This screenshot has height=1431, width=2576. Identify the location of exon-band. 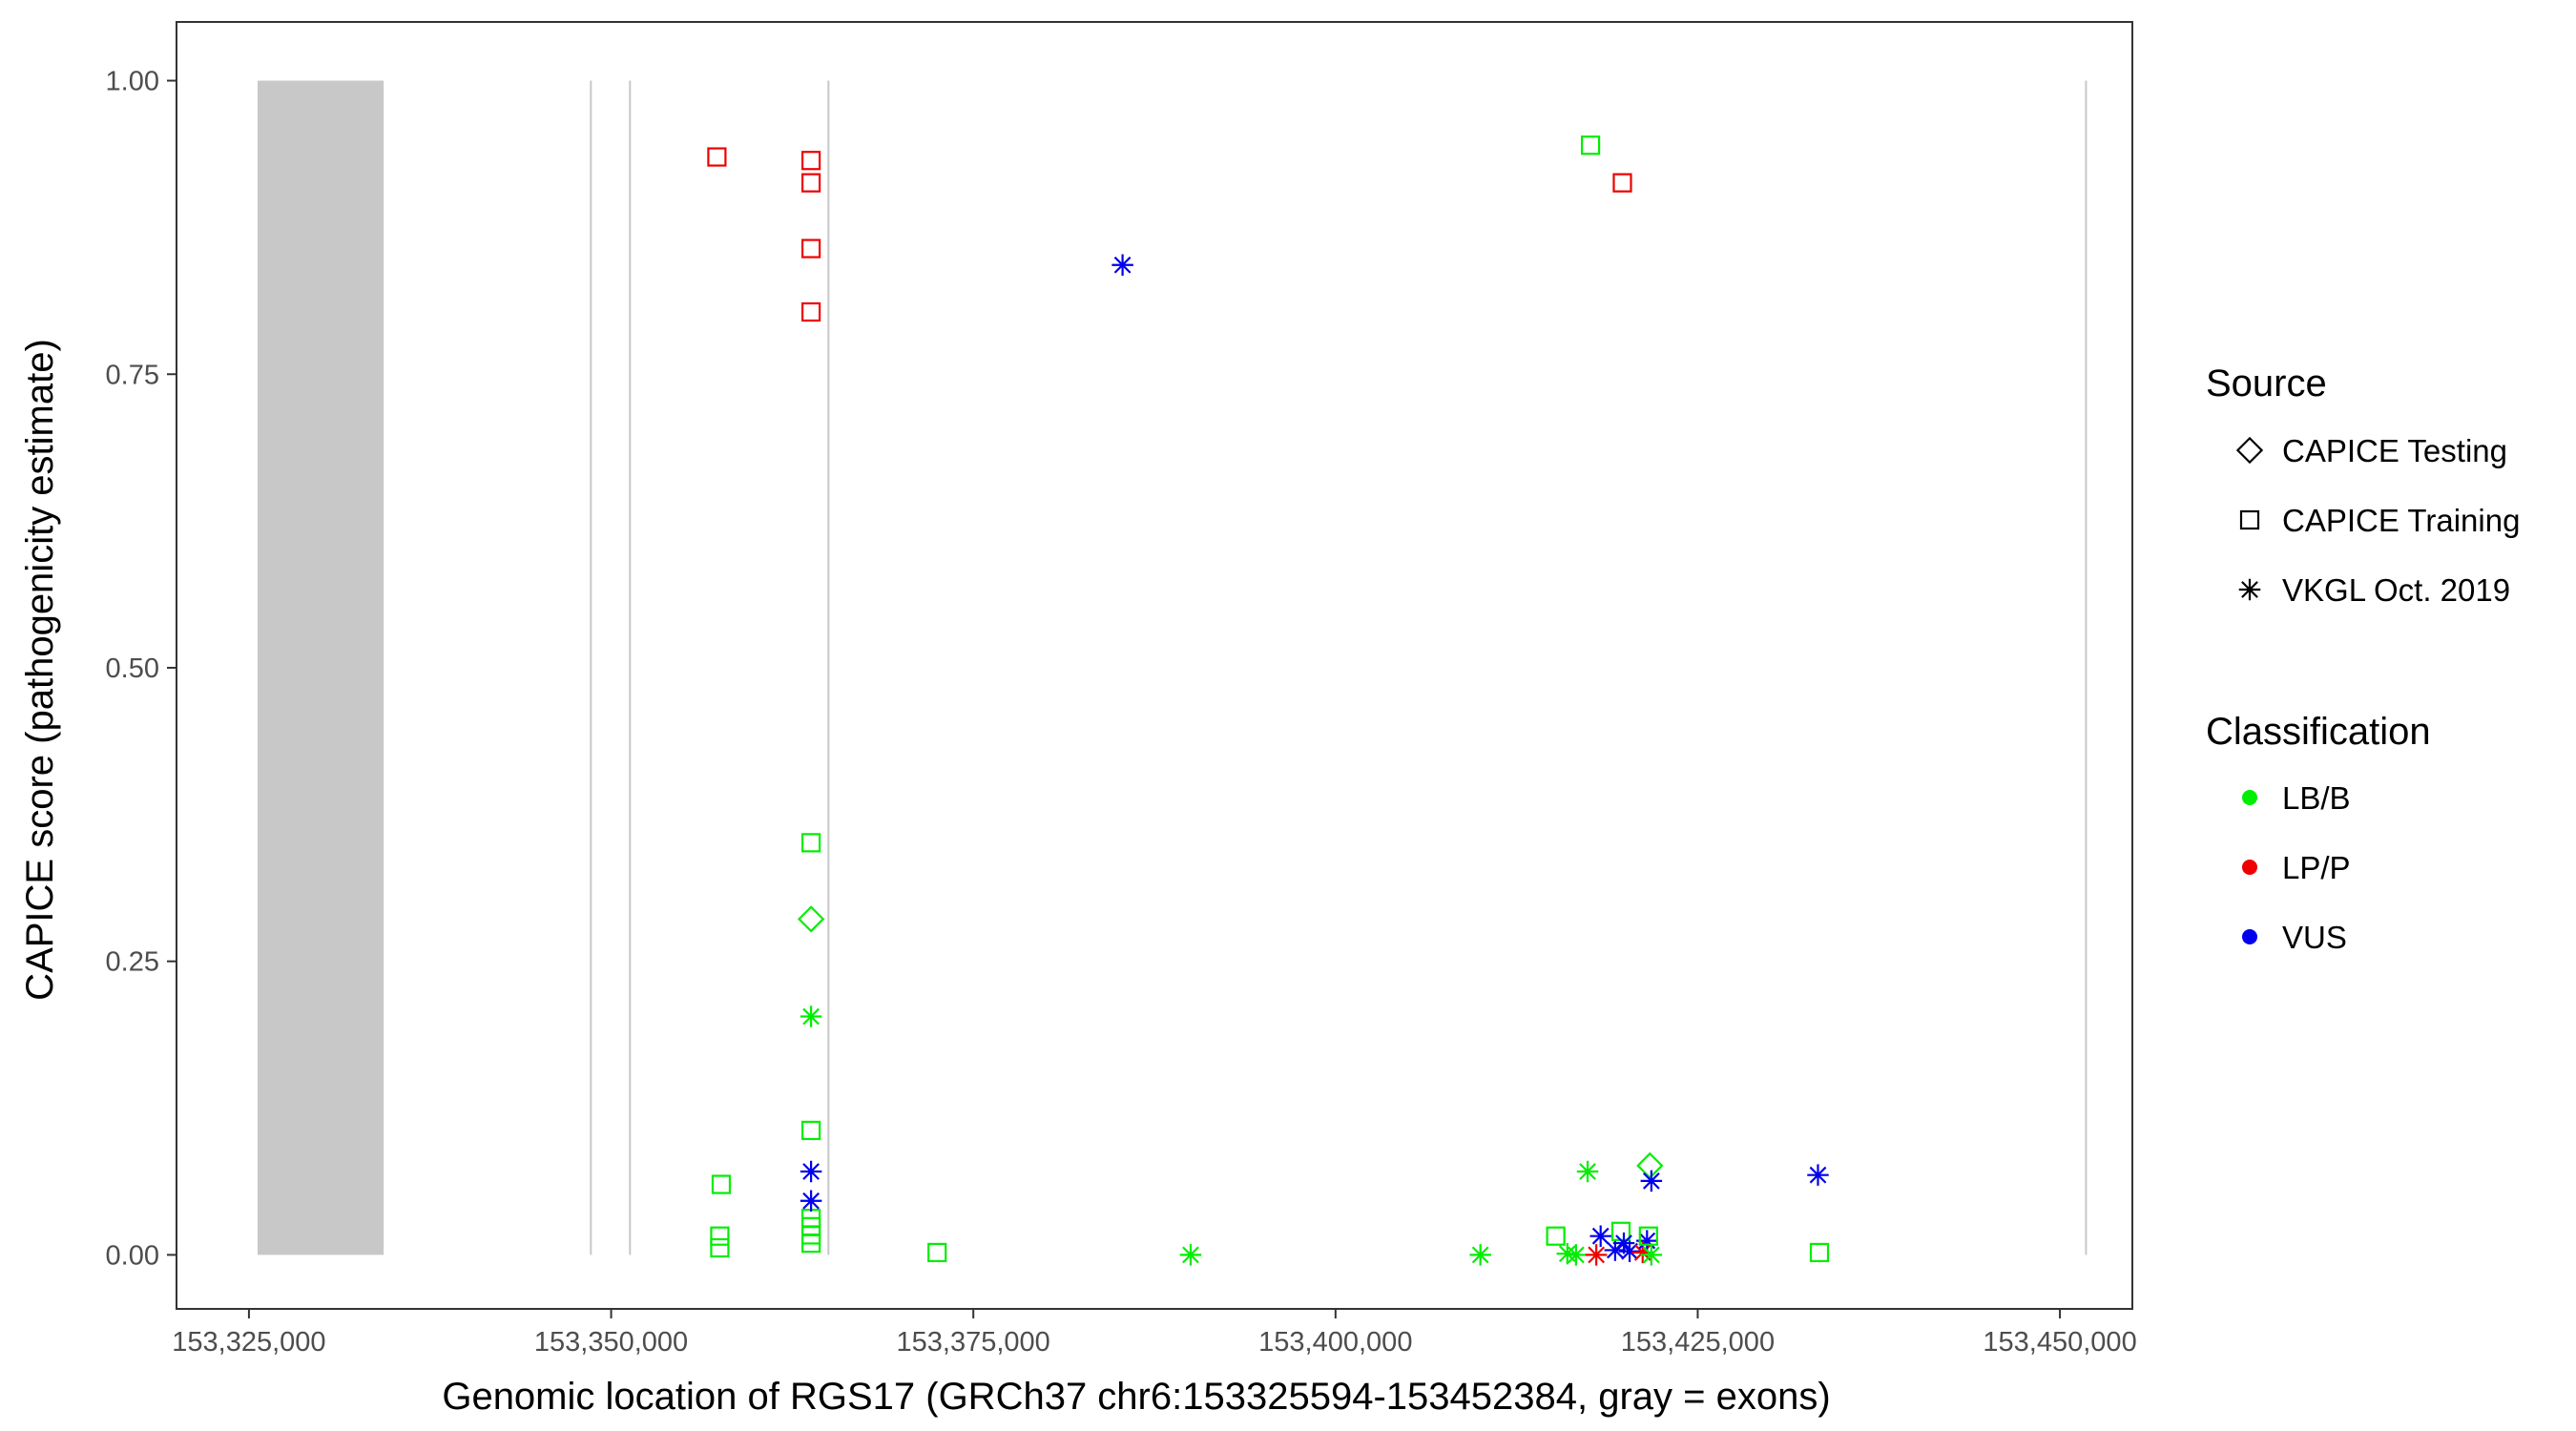
(320, 667).